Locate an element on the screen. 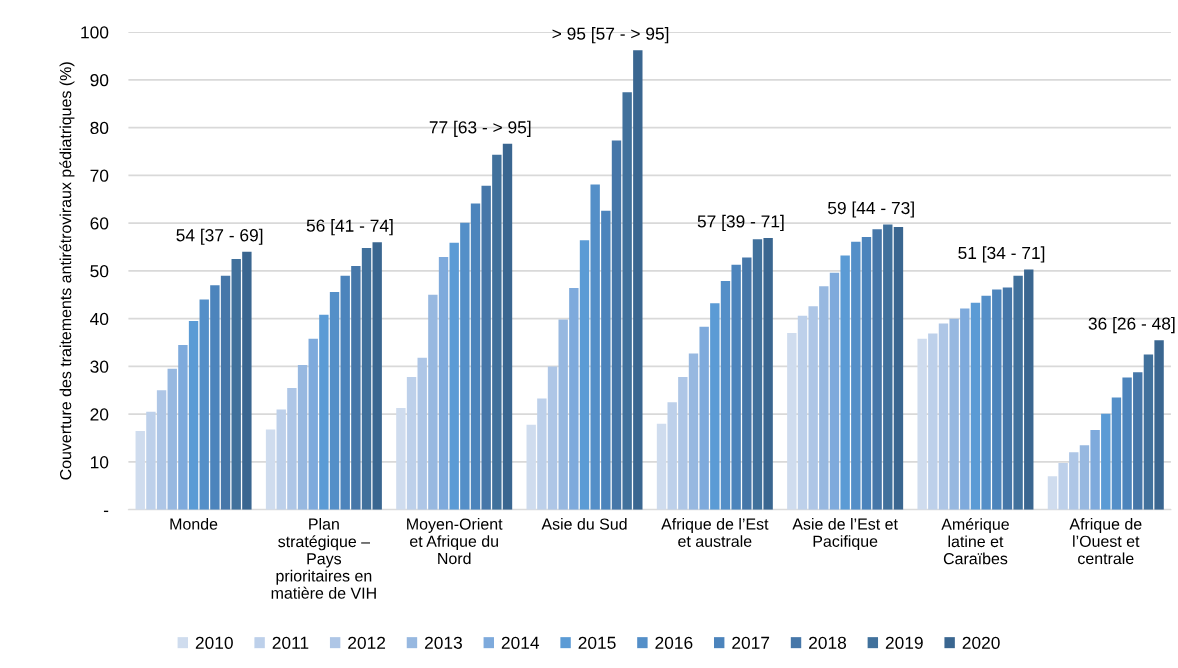 Image resolution: width=1178 pixels, height=668 pixels. y-axis-title: Couverture des traitements antirétroviraux pédiatriques (%) is located at coordinates (67, 271).